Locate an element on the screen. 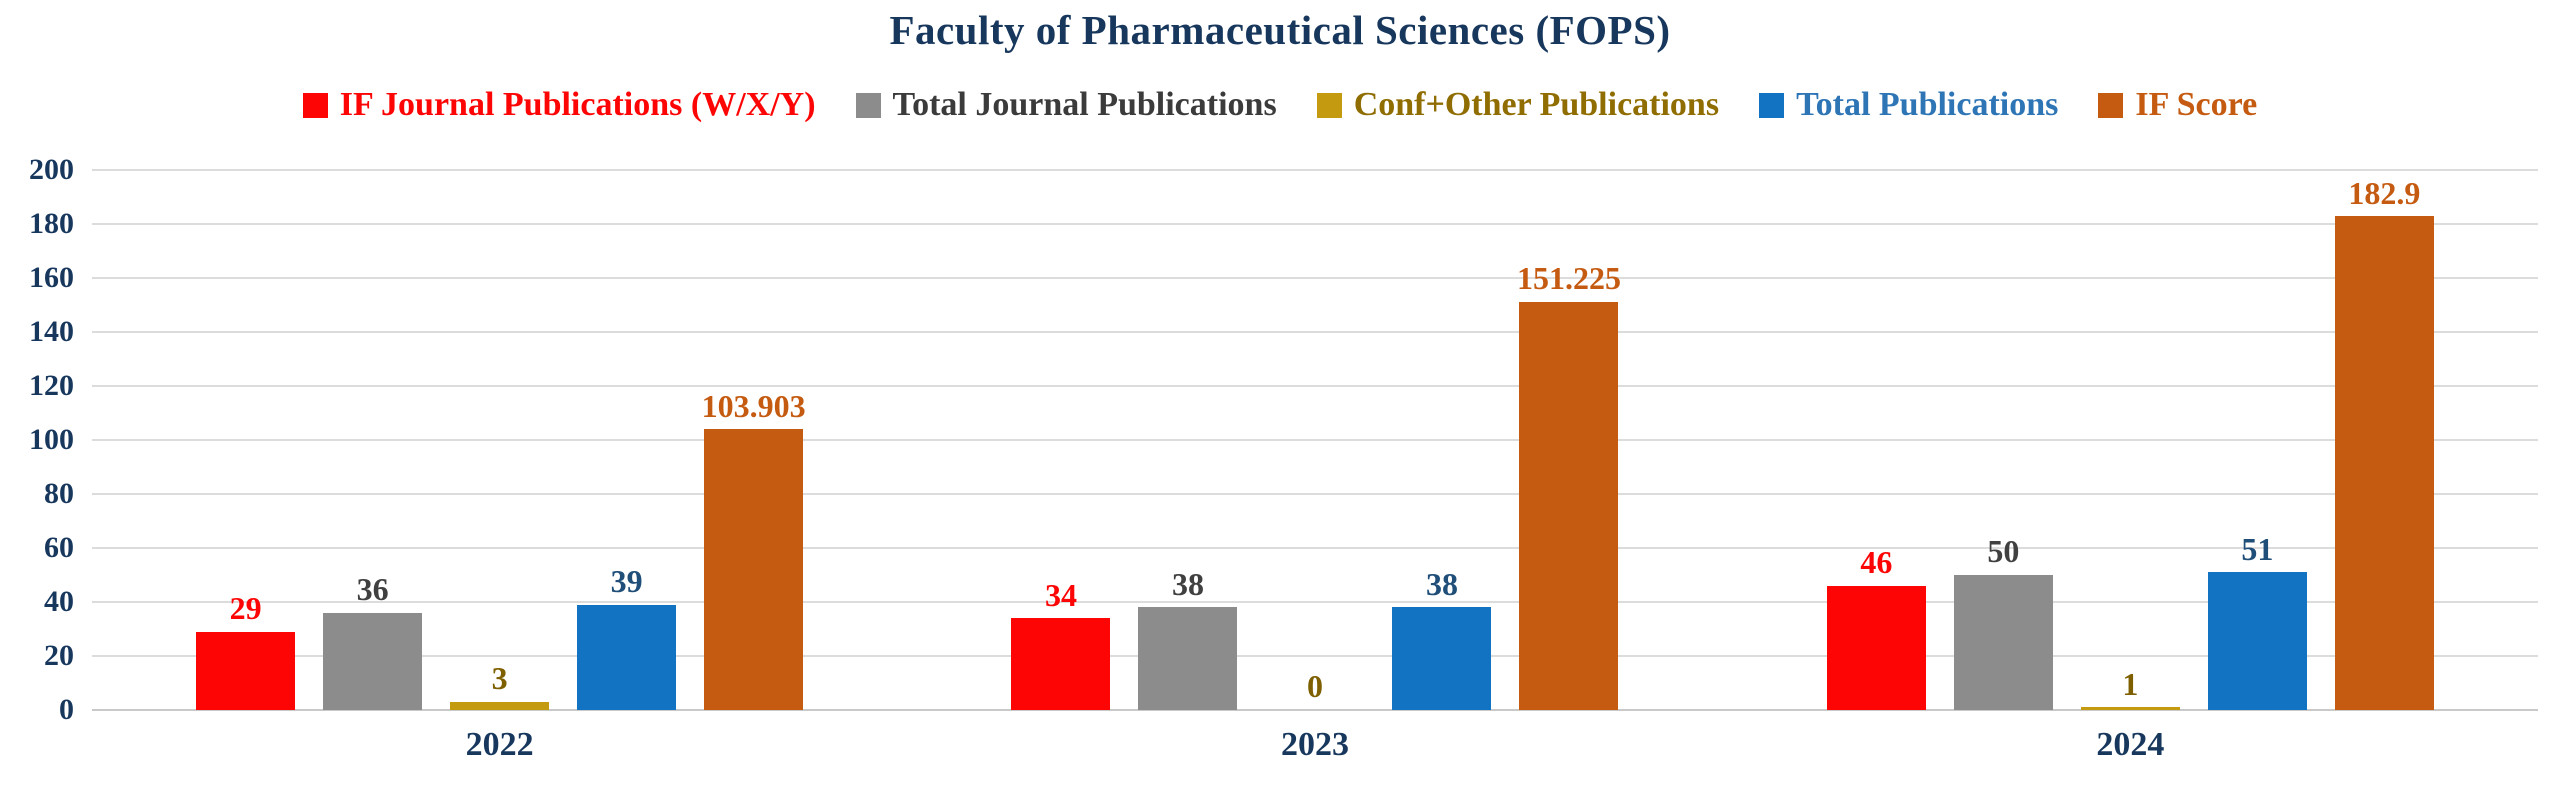 The image size is (2560, 792). bar-col: 50 is located at coordinates (2003, 440).